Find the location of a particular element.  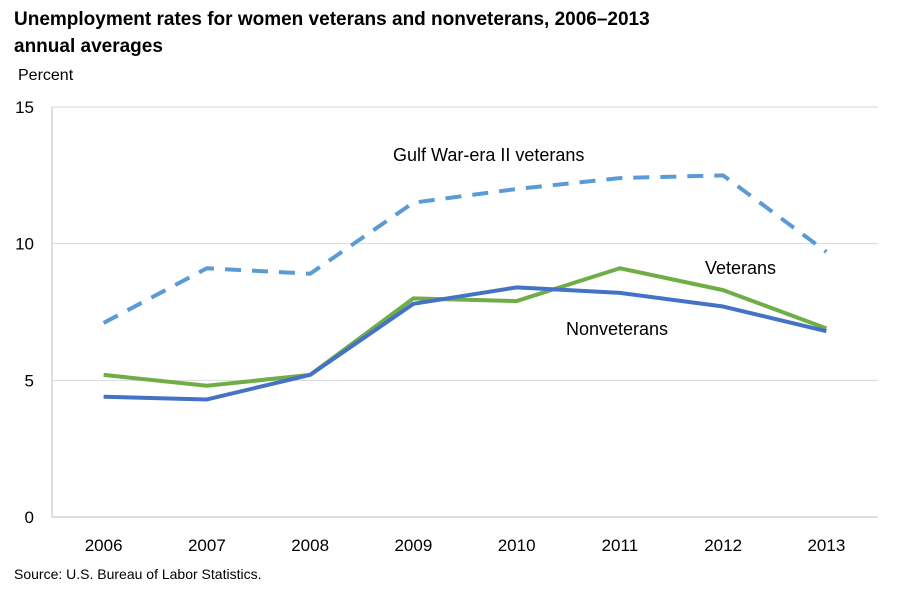

data-point-veterans-2010 is located at coordinates (517, 301).